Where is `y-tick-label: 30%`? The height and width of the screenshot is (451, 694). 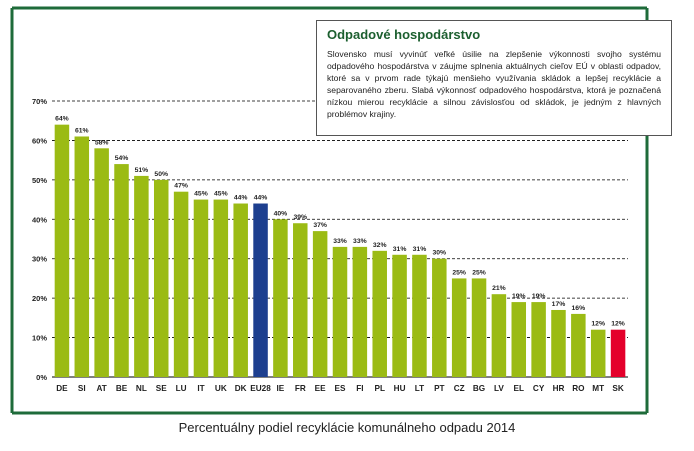 y-tick-label: 30% is located at coordinates (39, 259).